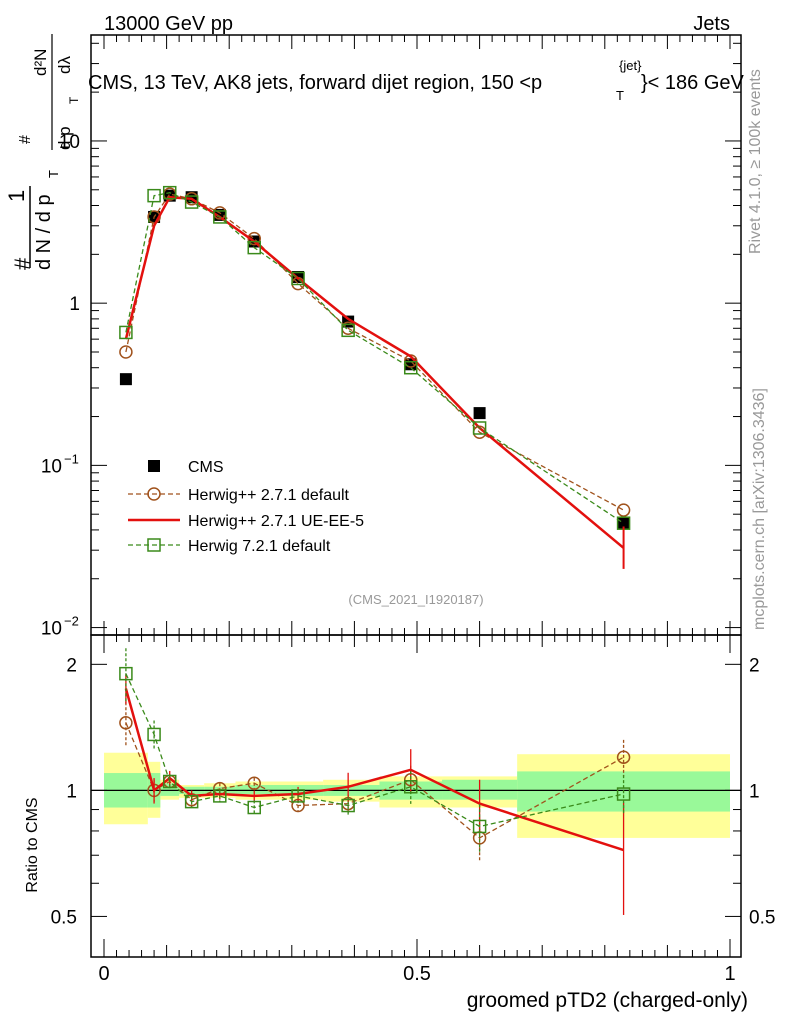 Image resolution: width=786 pixels, height=1024 pixels. Describe the element at coordinates (71, 621) in the screenshot. I see `main-y-tick-exponent: −2` at that location.